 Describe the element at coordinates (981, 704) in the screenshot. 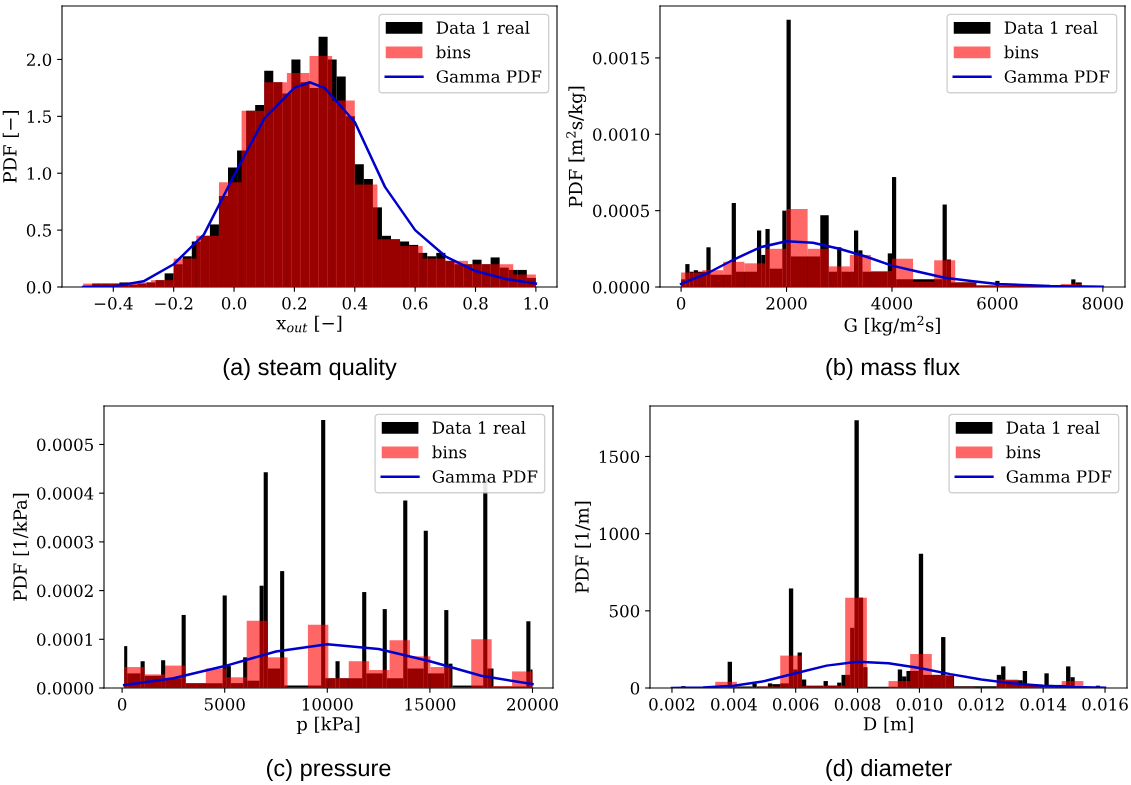

I see `x-tick-label: 0.012` at that location.